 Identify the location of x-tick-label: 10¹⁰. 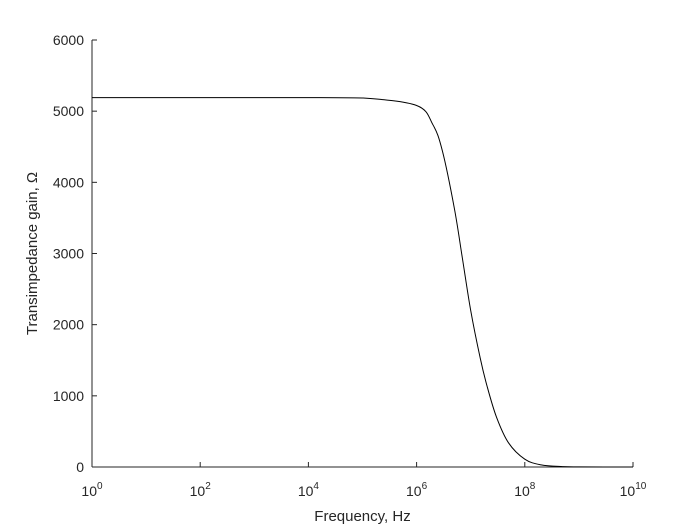
(633, 490).